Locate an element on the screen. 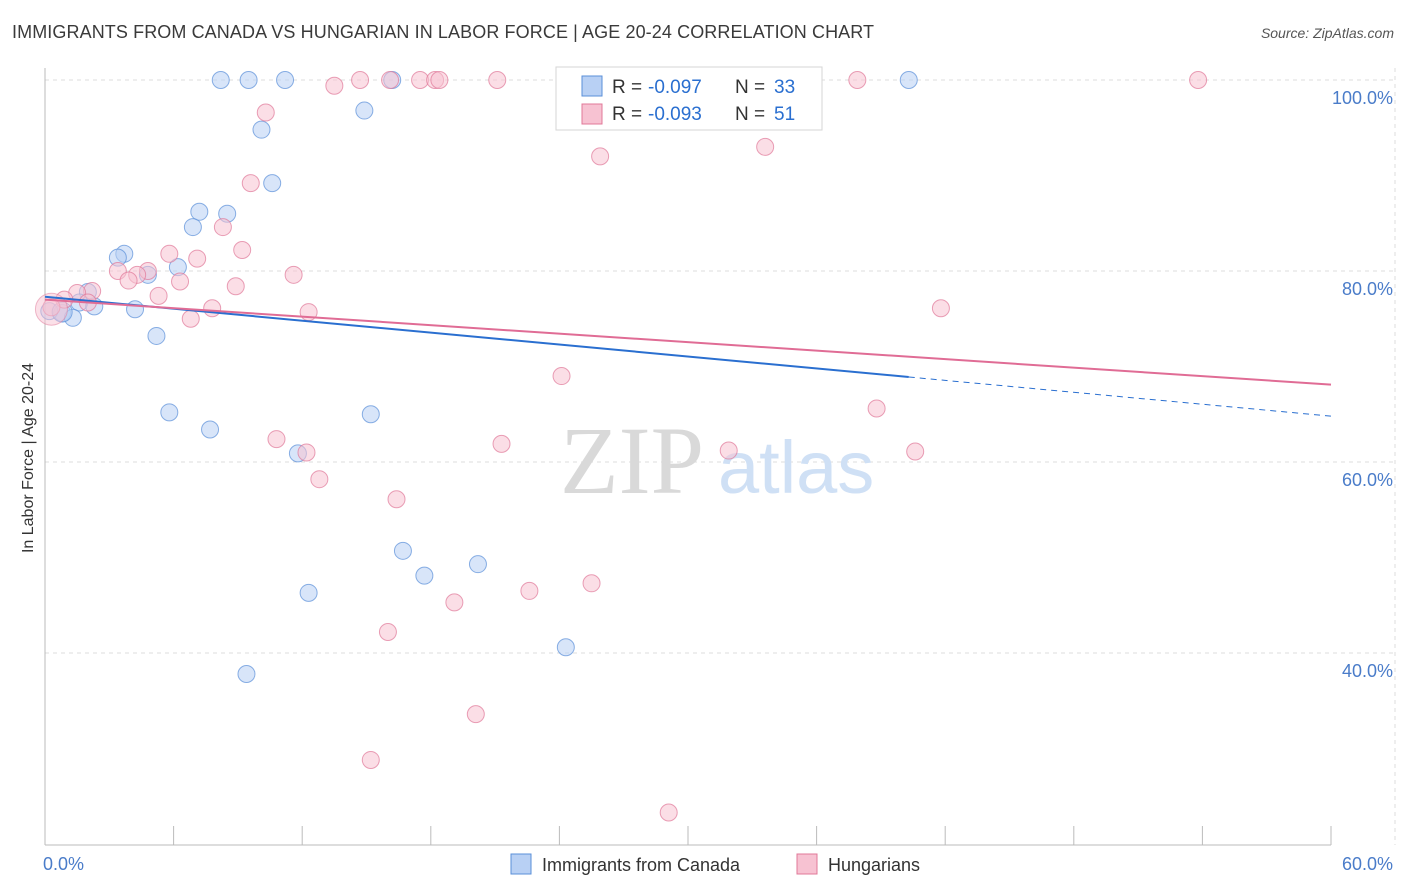 This screenshot has width=1406, height=892. x-tick-label: 0.0% is located at coordinates (63, 864).